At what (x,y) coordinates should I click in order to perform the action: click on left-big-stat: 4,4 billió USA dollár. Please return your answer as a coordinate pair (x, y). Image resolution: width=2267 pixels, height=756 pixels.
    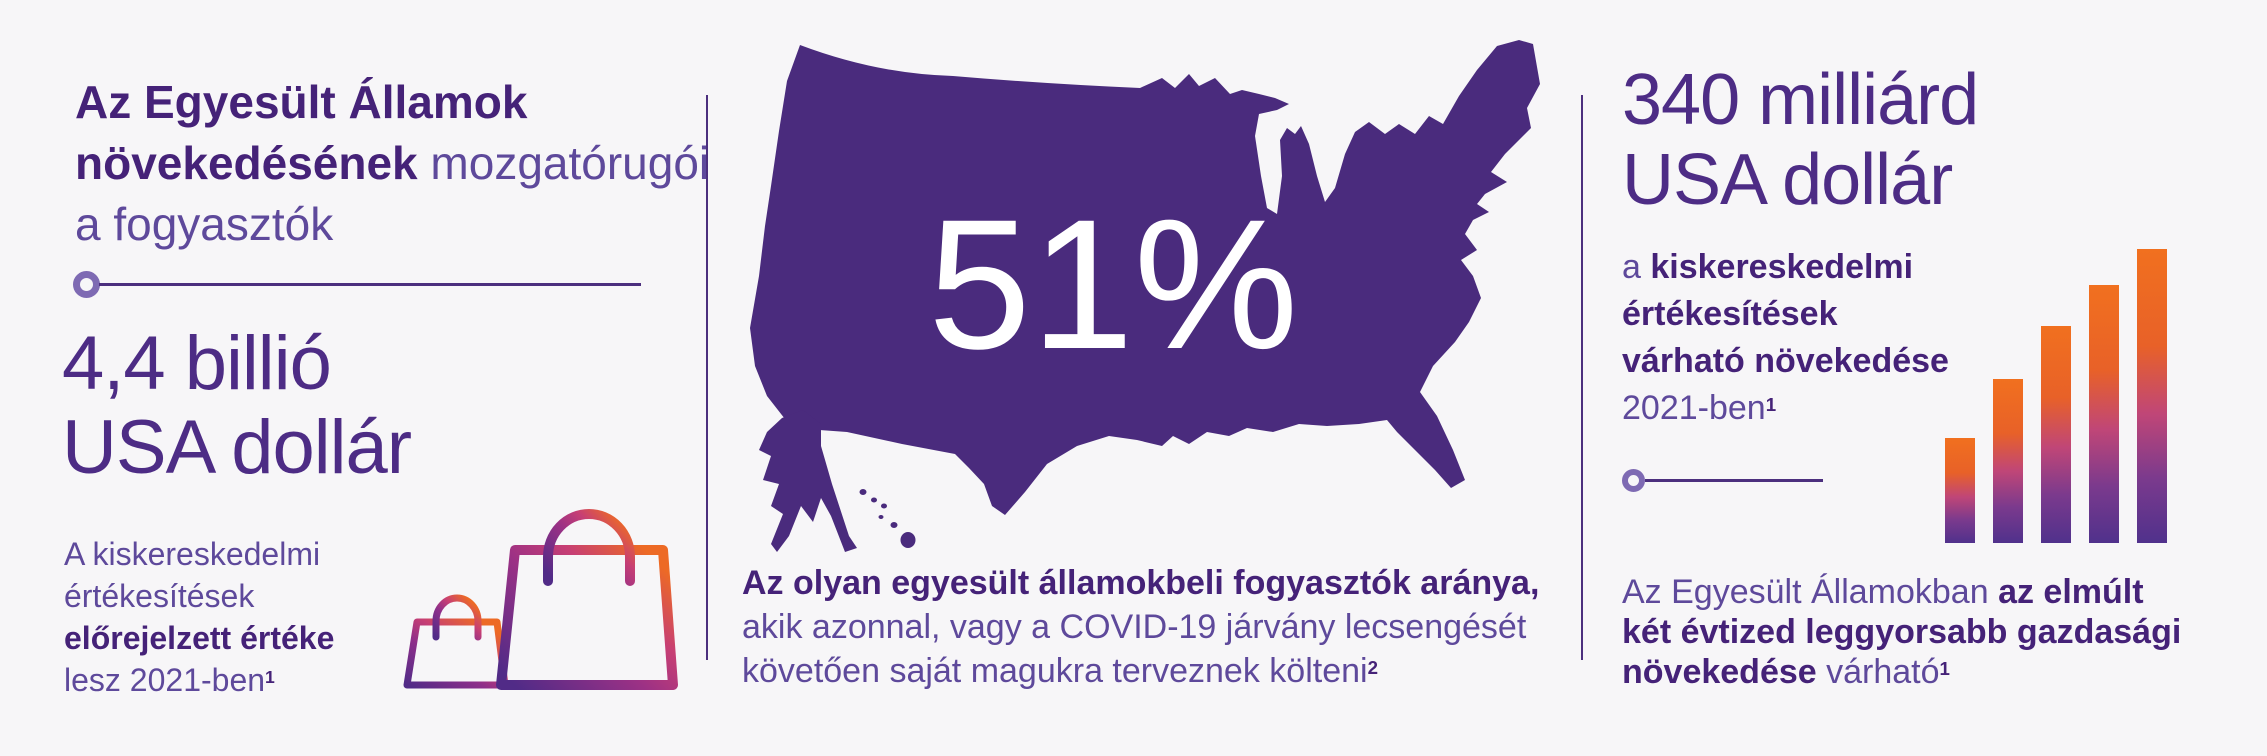
    Looking at the image, I should click on (237, 405).